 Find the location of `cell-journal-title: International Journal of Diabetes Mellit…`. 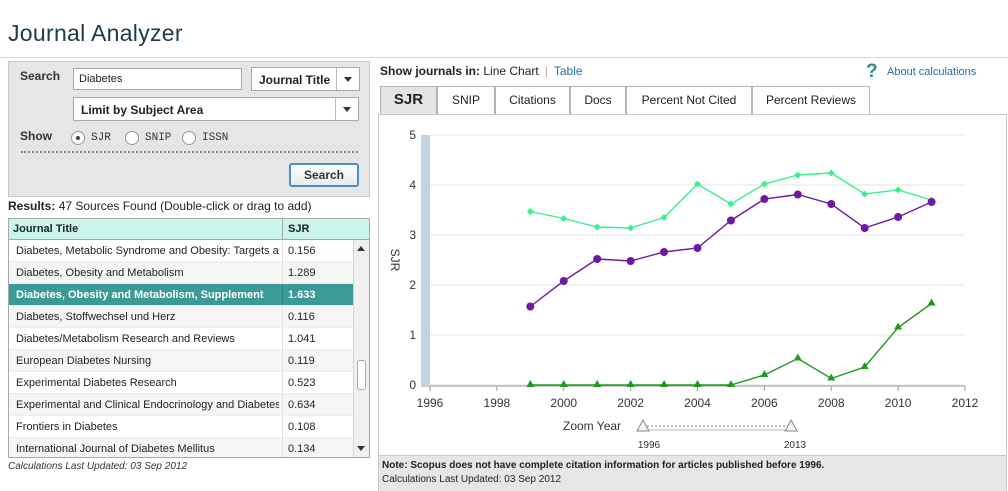

cell-journal-title: International Journal of Diabetes Mellit… is located at coordinates (115, 449).